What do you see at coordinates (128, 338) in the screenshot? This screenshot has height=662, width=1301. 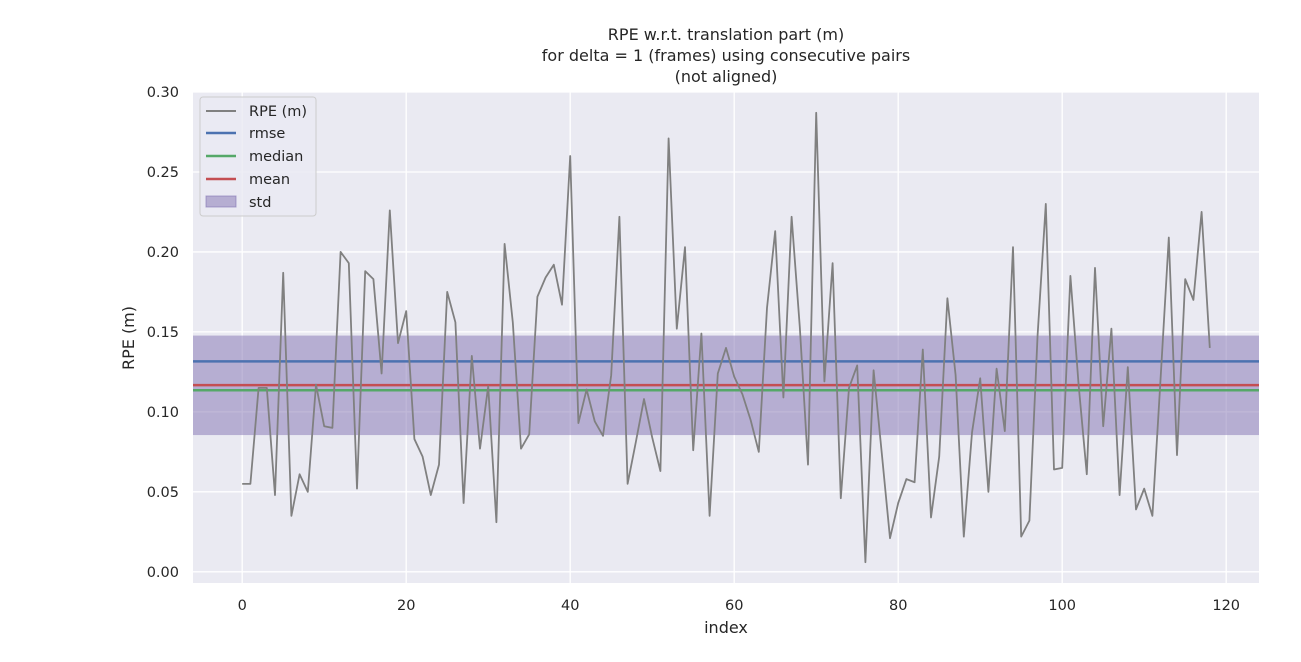 I see `y-axis-label: RPE (m)` at bounding box center [128, 338].